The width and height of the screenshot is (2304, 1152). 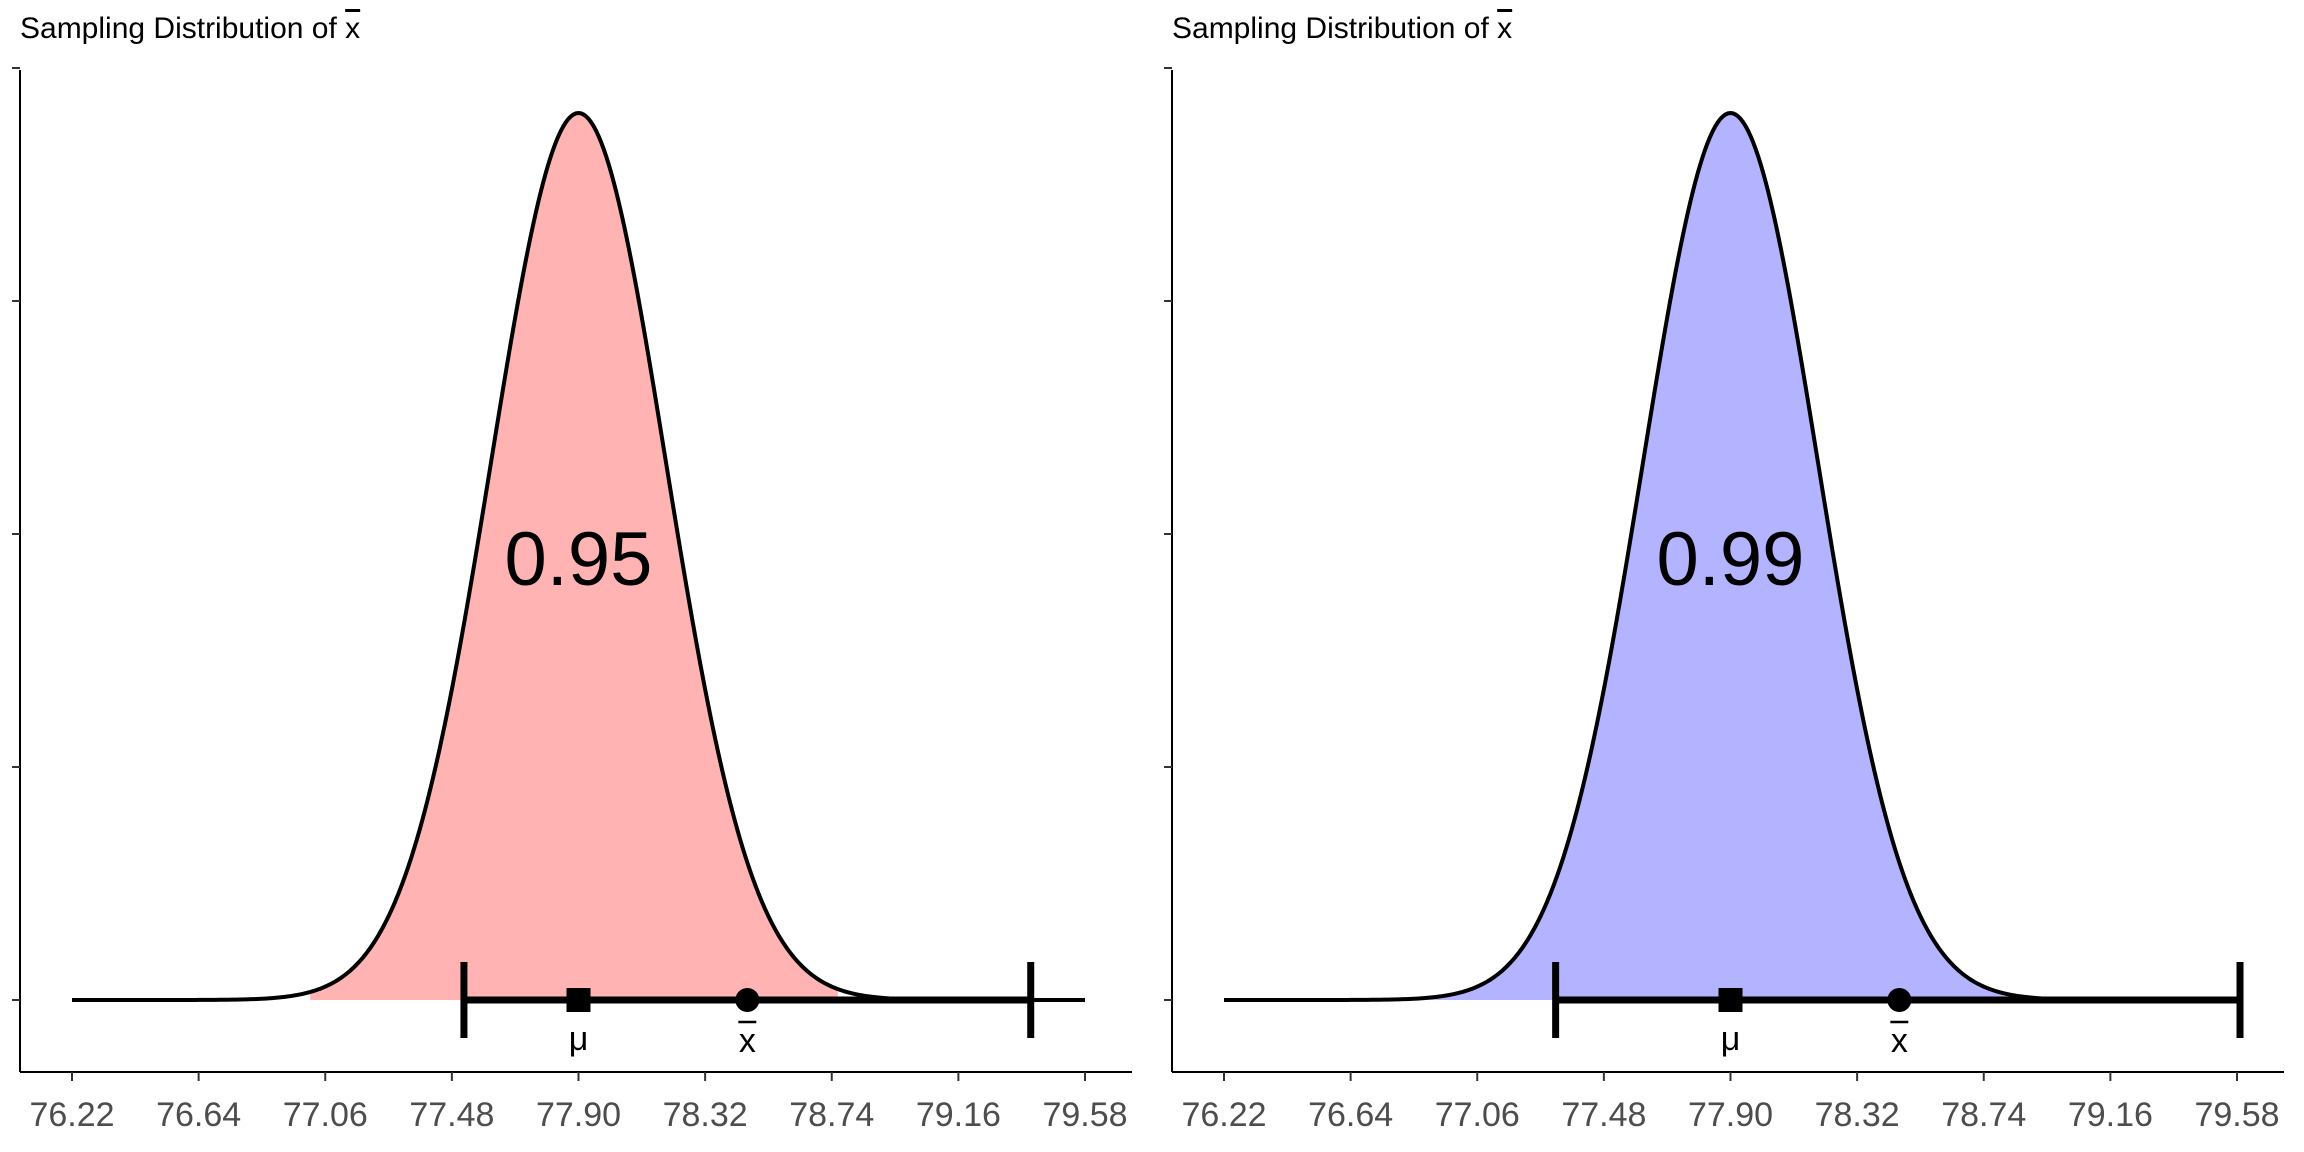 What do you see at coordinates (579, 559) in the screenshot?
I see `area-probability-label: 0.95` at bounding box center [579, 559].